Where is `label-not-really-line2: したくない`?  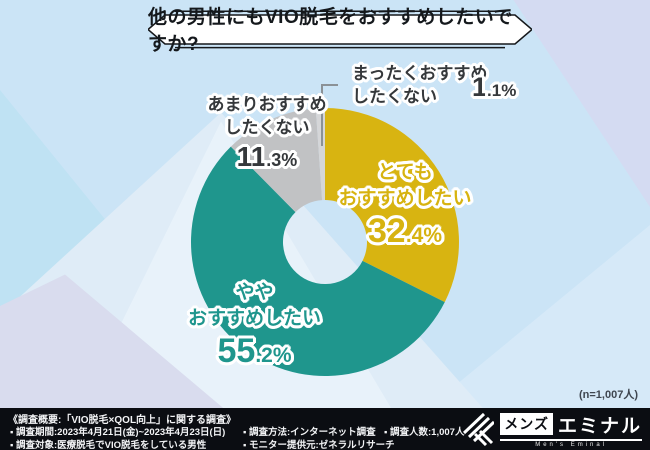
label-not-really-line2: したくない is located at coordinates (267, 128).